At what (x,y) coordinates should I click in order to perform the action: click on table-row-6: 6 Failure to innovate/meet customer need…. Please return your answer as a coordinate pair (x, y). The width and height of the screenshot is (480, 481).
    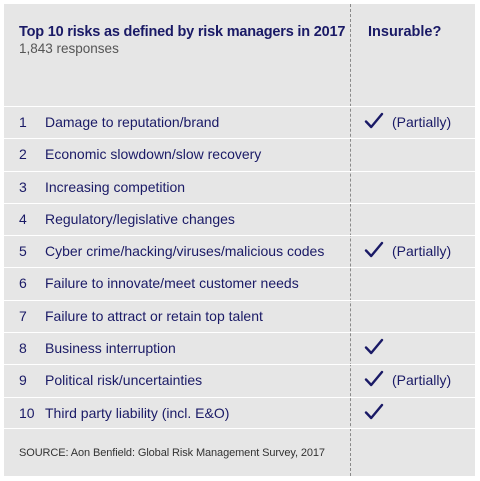
    Looking at the image, I should click on (239, 283).